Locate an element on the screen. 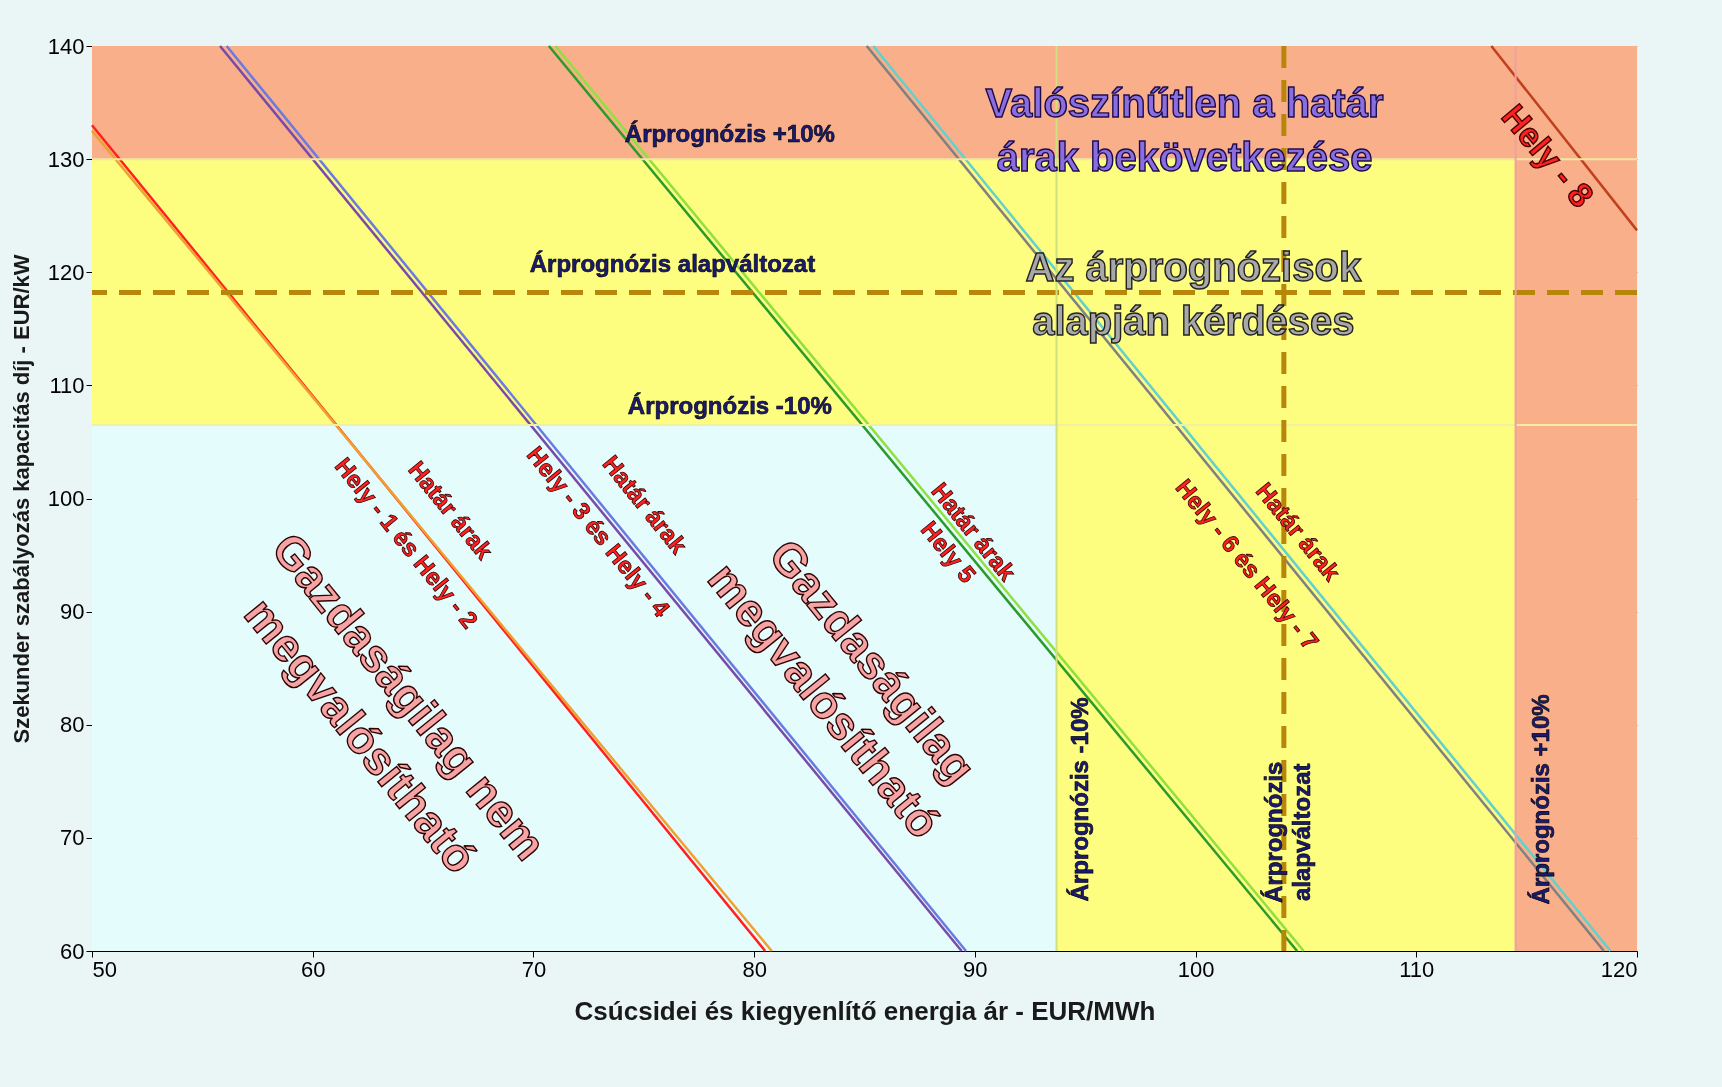 This screenshot has height=1087, width=1722. y-tick-label: 80 is located at coordinates (72, 725).